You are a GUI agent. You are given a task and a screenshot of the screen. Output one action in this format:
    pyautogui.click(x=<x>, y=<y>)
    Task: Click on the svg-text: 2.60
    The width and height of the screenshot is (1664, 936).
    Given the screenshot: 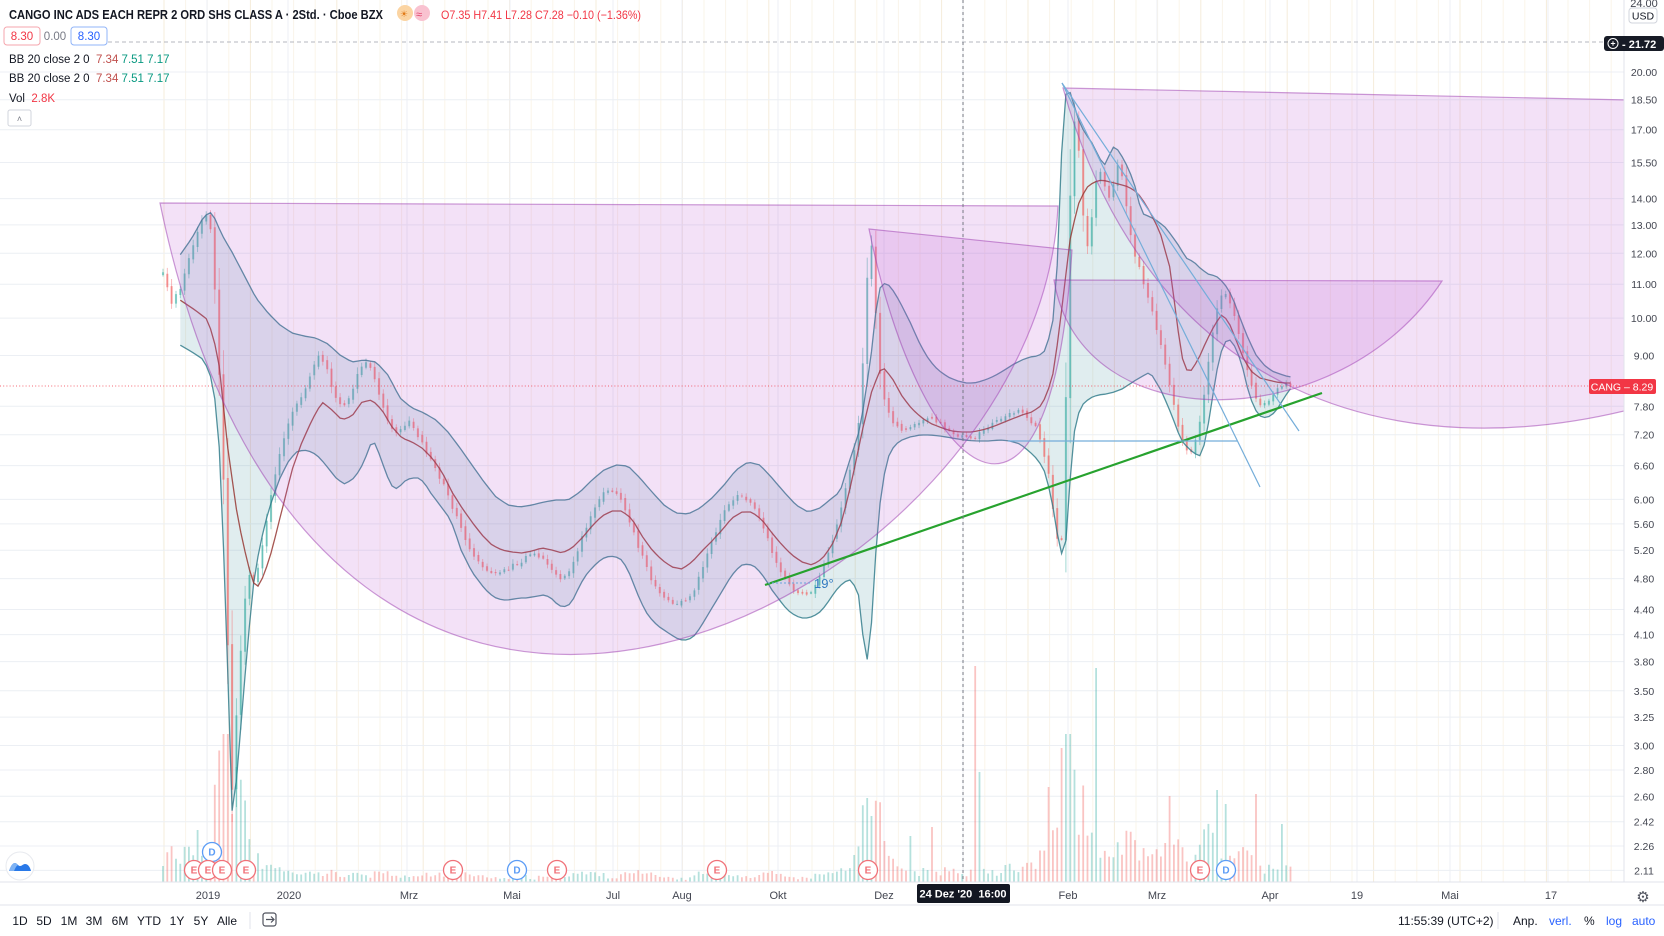 What is the action you would take?
    pyautogui.click(x=1644, y=797)
    